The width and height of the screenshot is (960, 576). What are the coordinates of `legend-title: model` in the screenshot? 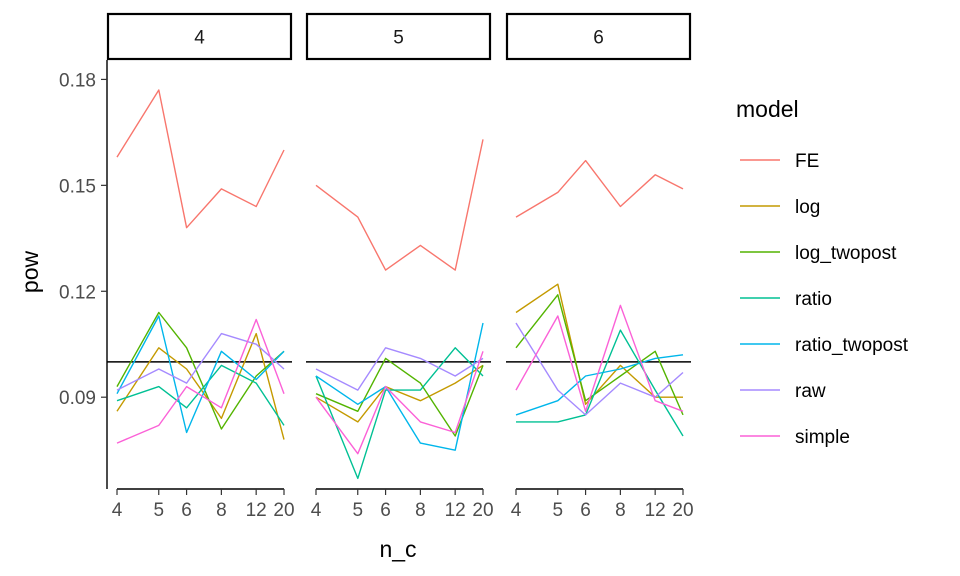 It's located at (767, 109).